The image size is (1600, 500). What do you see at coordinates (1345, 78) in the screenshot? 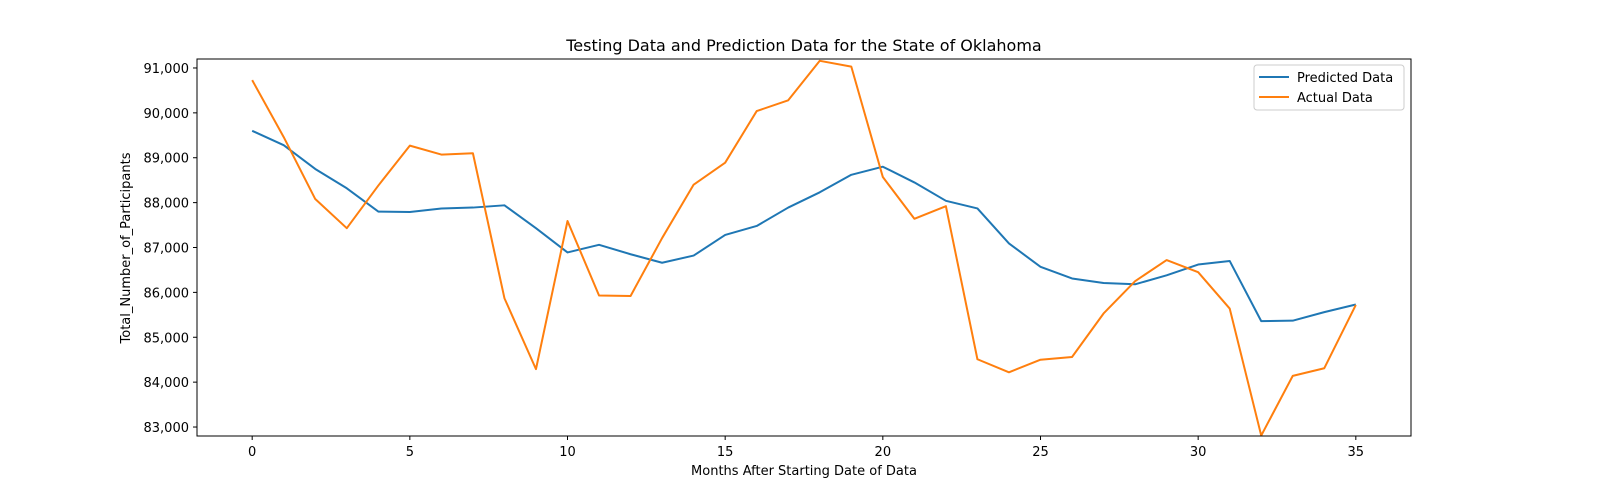
I see `legend-label-predicted: Predicted Data` at bounding box center [1345, 78].